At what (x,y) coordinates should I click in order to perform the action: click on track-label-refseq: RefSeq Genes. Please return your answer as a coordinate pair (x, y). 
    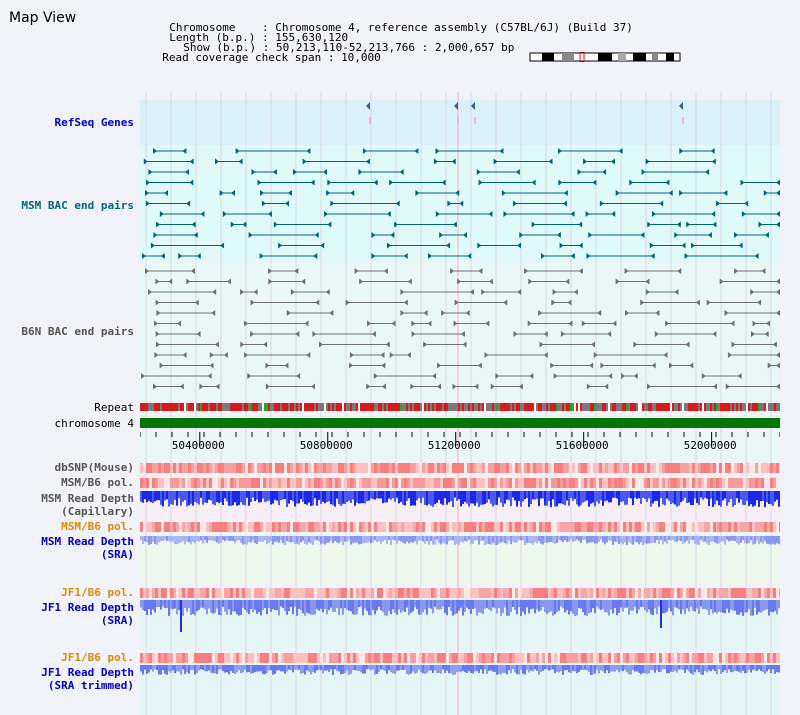
    Looking at the image, I should click on (94, 122).